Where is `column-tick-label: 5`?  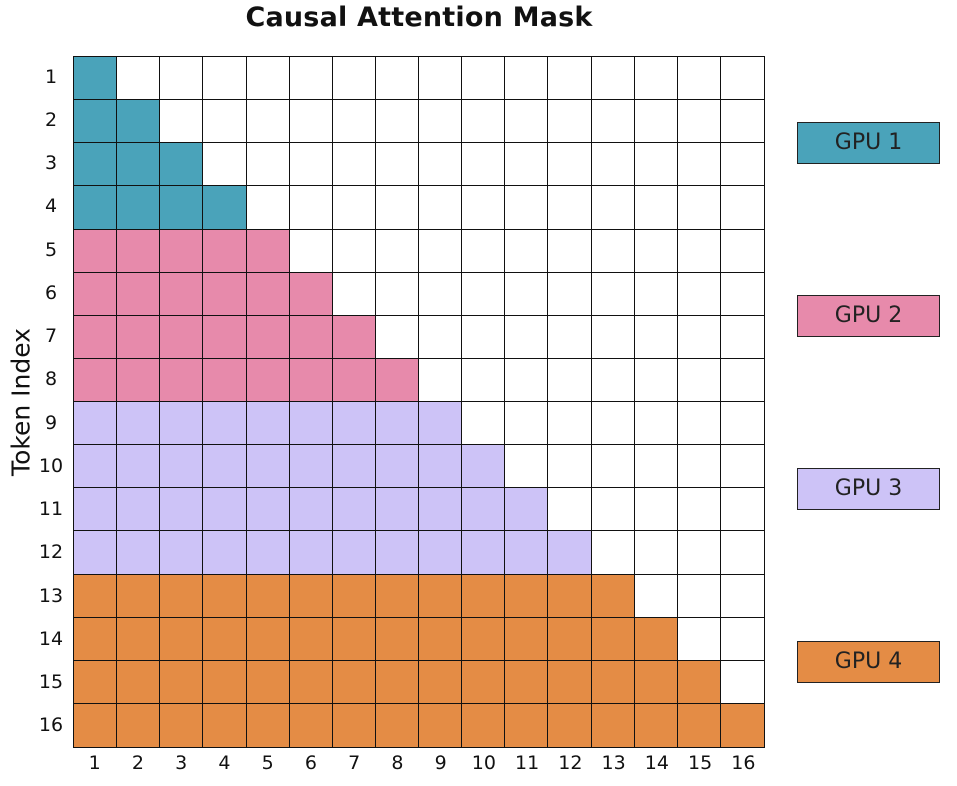
column-tick-label: 5 is located at coordinates (267, 763).